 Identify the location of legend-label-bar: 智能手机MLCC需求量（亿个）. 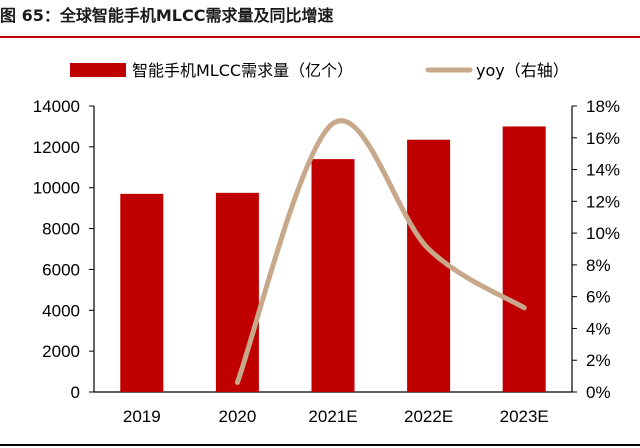
(242, 70).